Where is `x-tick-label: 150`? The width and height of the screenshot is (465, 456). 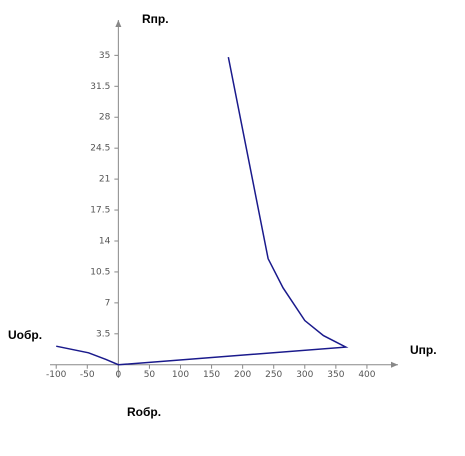
x-tick-label: 150 is located at coordinates (211, 375).